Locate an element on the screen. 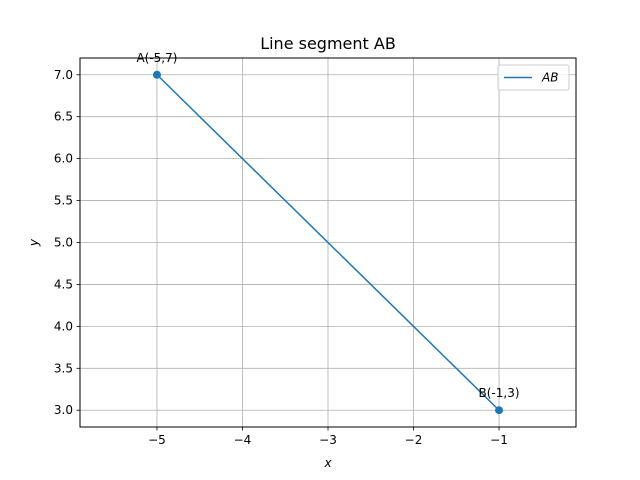 This screenshot has width=640, height=480. legend-label: AB is located at coordinates (549, 78).